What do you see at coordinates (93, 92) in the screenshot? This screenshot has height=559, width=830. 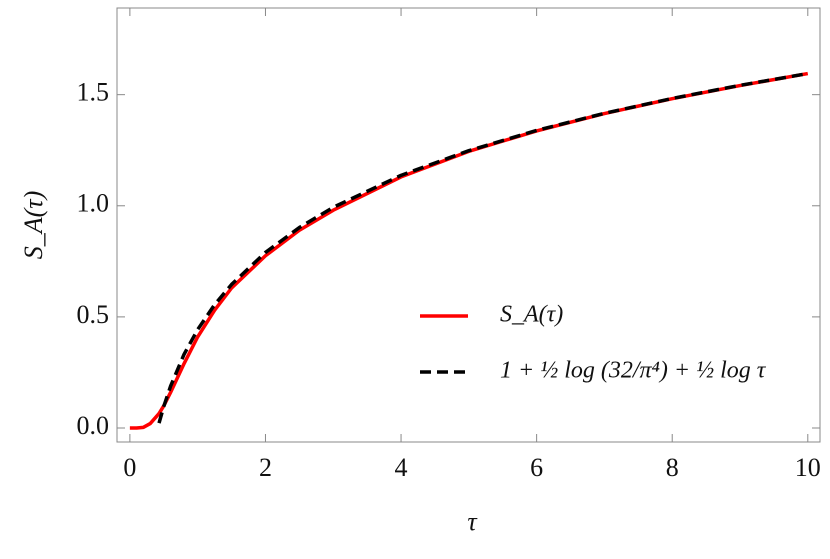 I see `y-tick-label: 1.5` at bounding box center [93, 92].